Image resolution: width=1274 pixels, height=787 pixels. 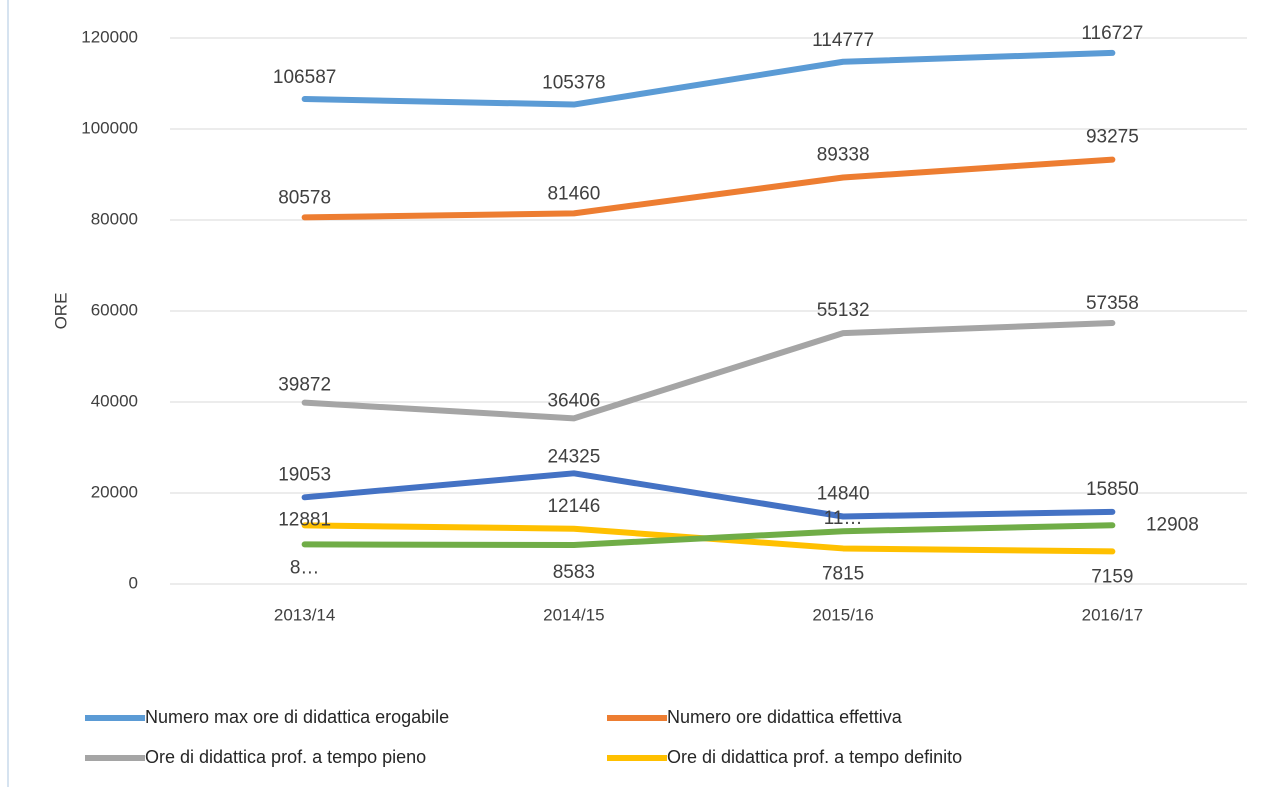 I want to click on data-label: 7815, so click(x=843, y=573).